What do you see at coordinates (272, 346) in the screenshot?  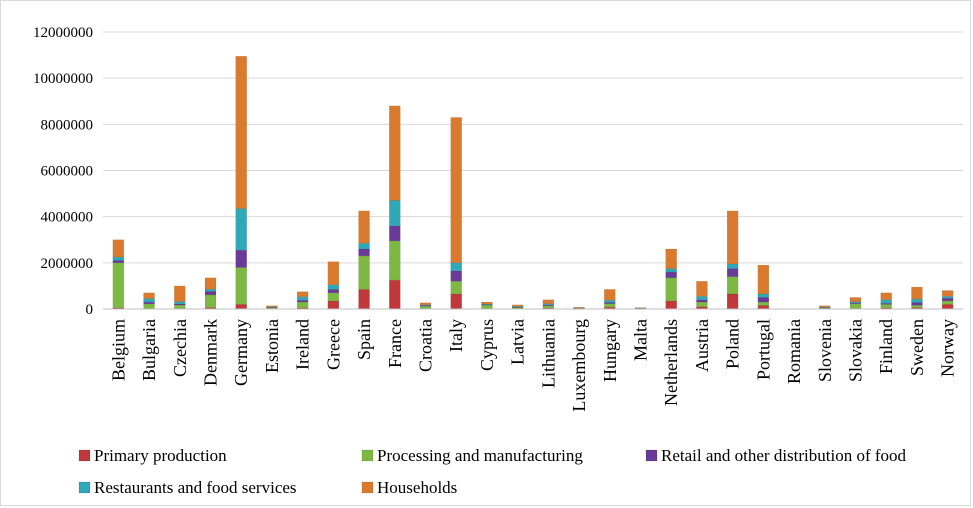 I see `x-category-label: Estonia` at bounding box center [272, 346].